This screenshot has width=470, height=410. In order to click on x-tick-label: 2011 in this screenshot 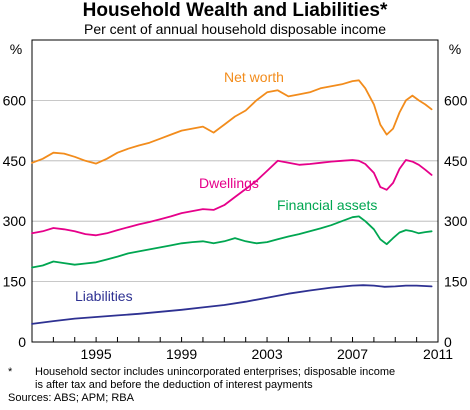, I will do `click(438, 354)`.